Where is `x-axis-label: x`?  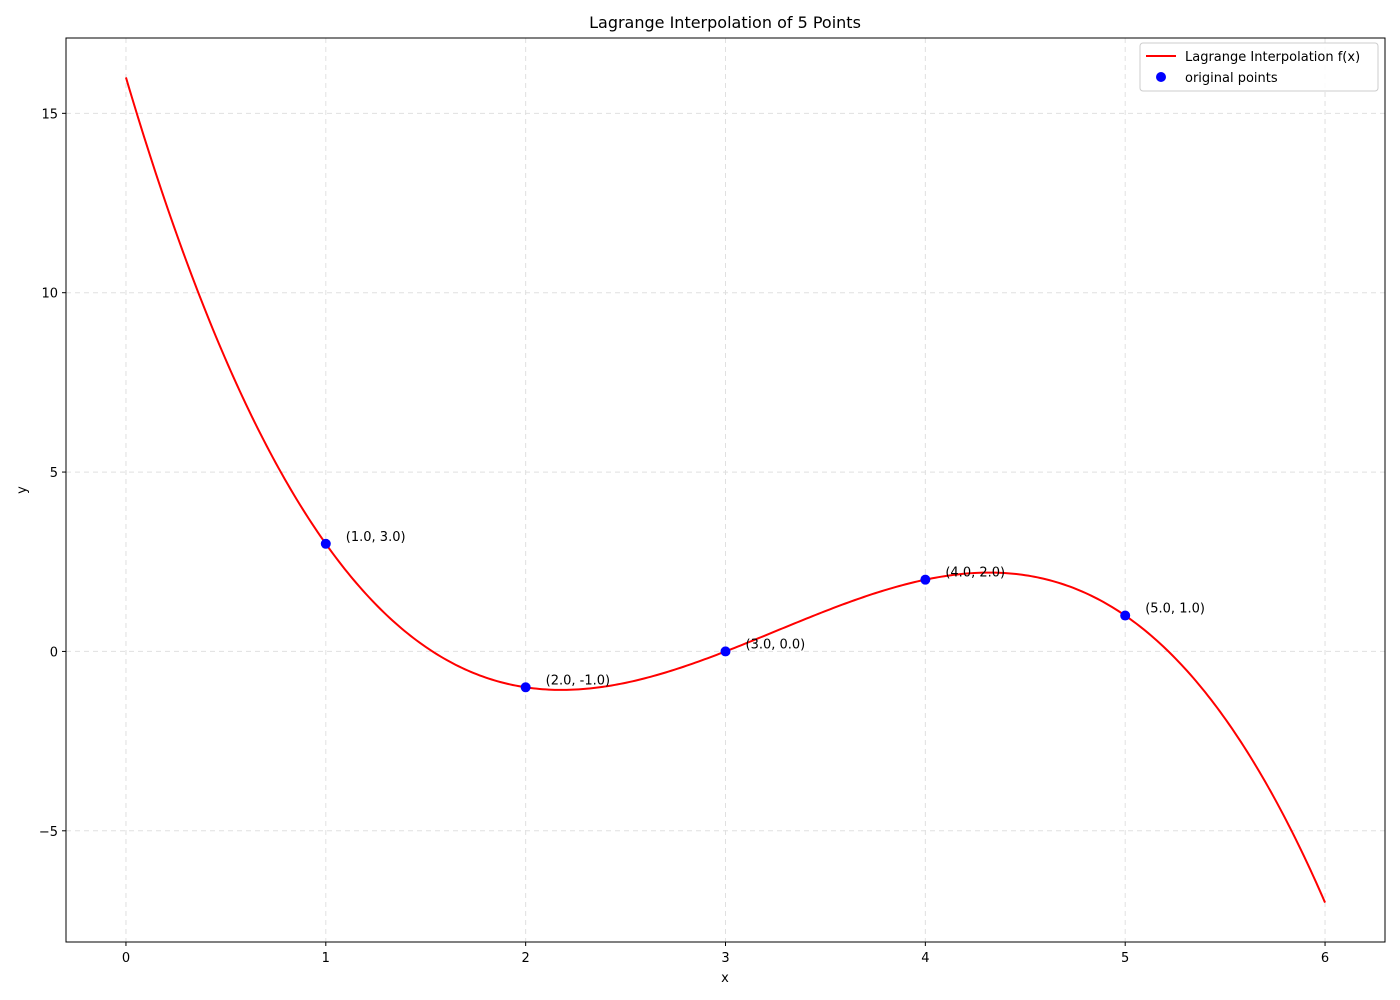 x-axis-label: x is located at coordinates (725, 978).